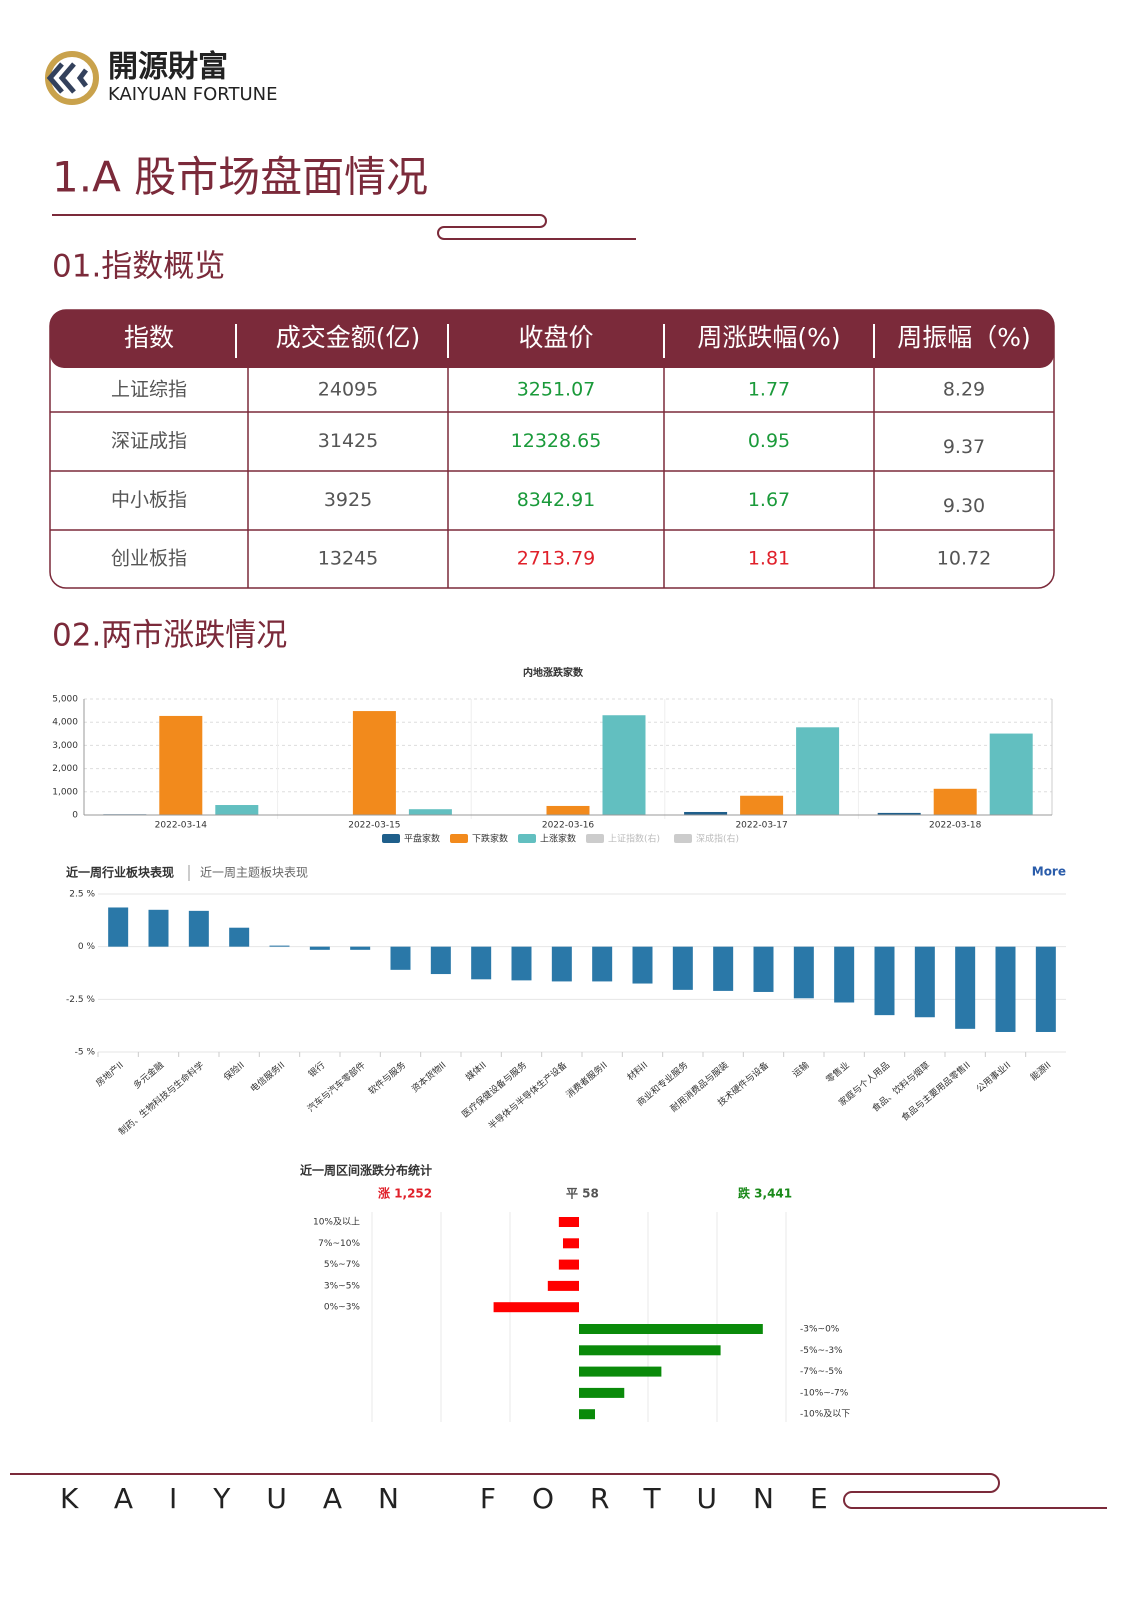  What do you see at coordinates (555, 337) in the screenshot?
I see `table-header-cell: 收盘价` at bounding box center [555, 337].